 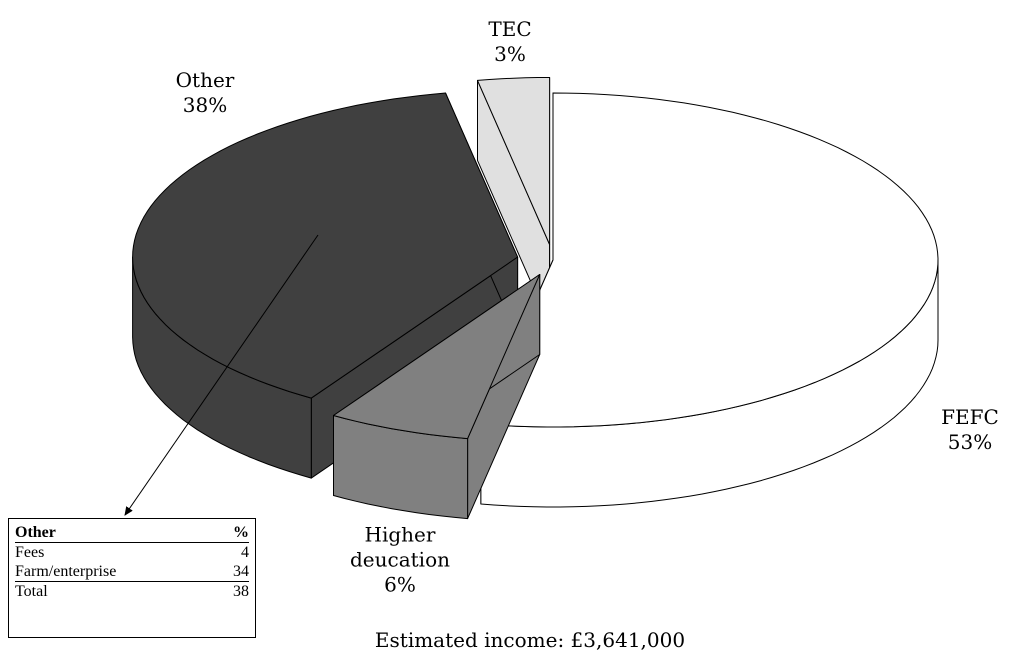 I want to click on other-breakdown-table: Other% Fees 4 Farm/enterprise 34 Total 38, so click(x=132, y=578).